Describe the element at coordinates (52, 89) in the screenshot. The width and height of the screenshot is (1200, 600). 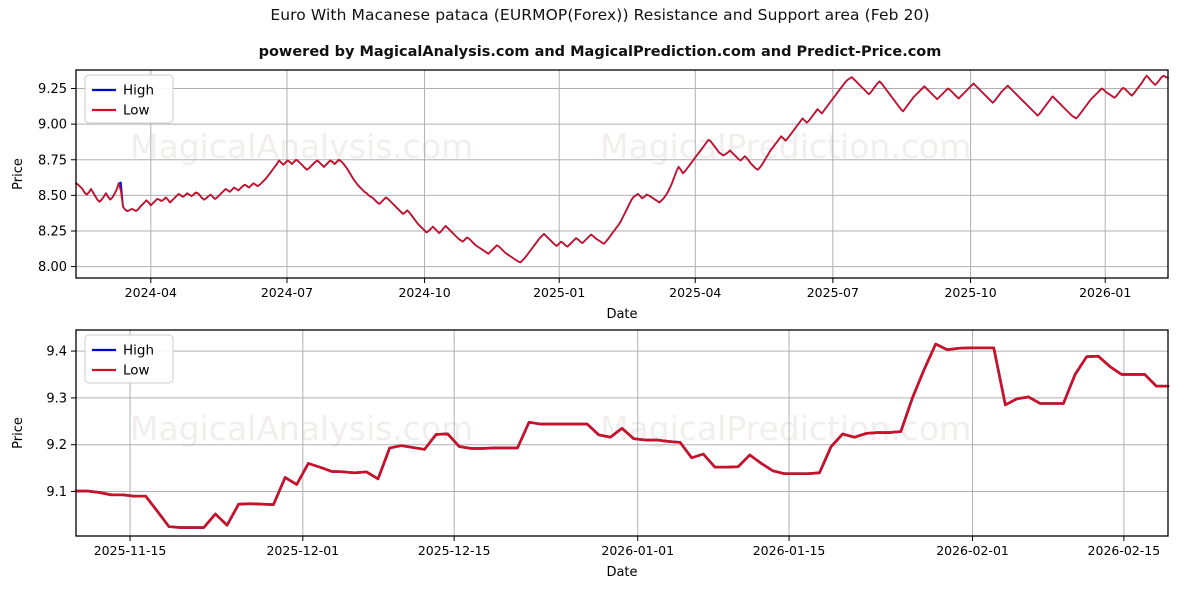
I see `y-tick-label: 9.25` at that location.